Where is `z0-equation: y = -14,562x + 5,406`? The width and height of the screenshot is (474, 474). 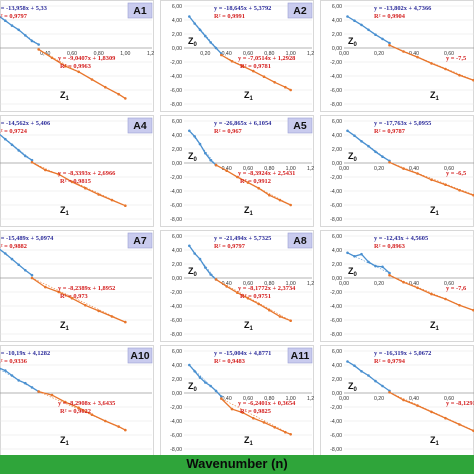
z0-equation: y = -14,562x + 5,406 is located at coordinates (25, 123).